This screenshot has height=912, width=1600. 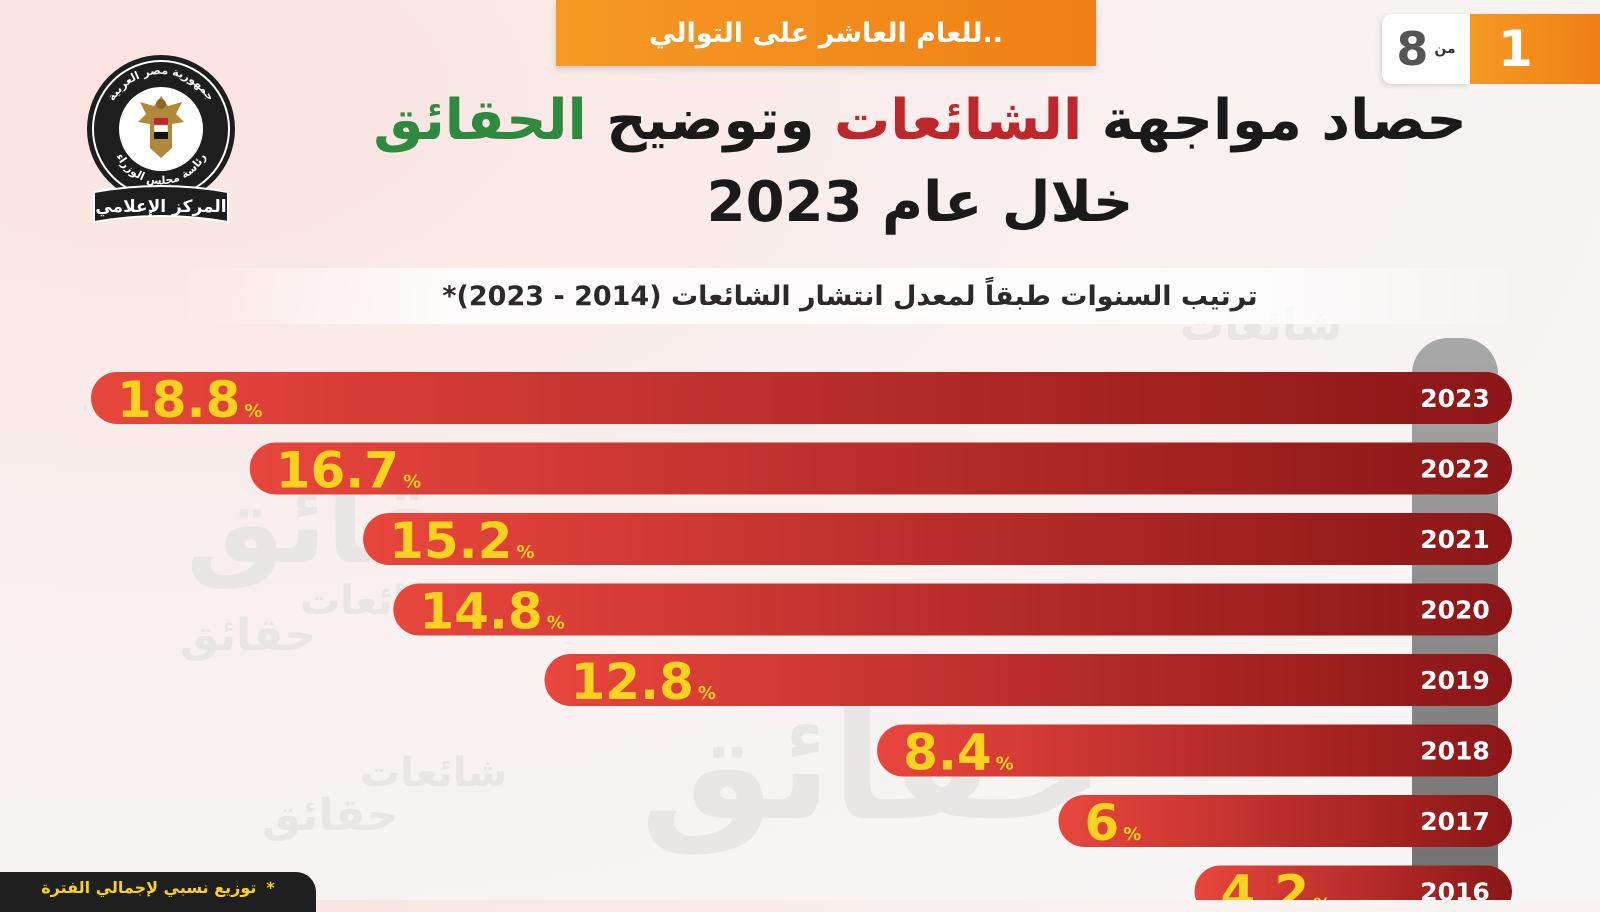 What do you see at coordinates (1455, 610) in the screenshot?
I see `year-label: 2020` at bounding box center [1455, 610].